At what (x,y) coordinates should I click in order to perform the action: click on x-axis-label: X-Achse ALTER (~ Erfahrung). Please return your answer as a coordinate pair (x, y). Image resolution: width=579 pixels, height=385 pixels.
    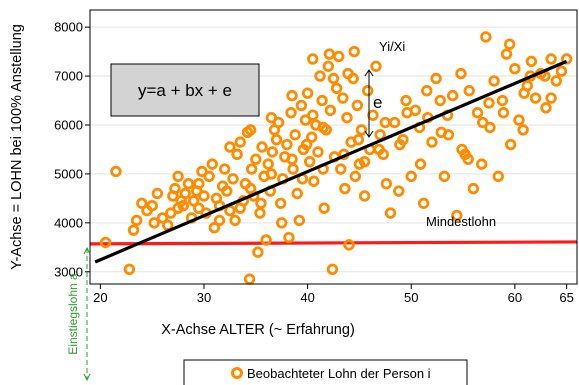
    Looking at the image, I should click on (258, 330).